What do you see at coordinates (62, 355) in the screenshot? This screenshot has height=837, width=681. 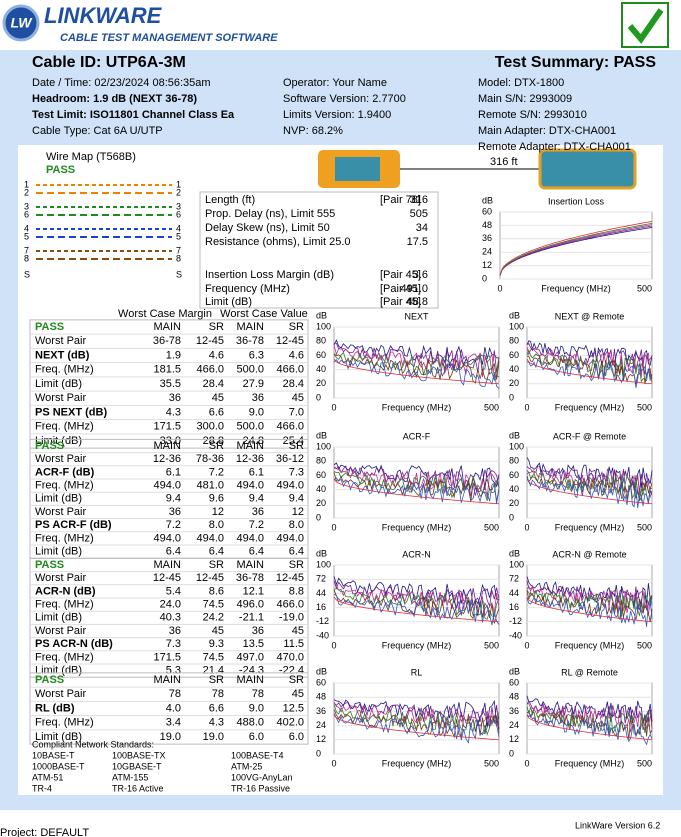 I see `row-label: NEXT (dB)` at bounding box center [62, 355].